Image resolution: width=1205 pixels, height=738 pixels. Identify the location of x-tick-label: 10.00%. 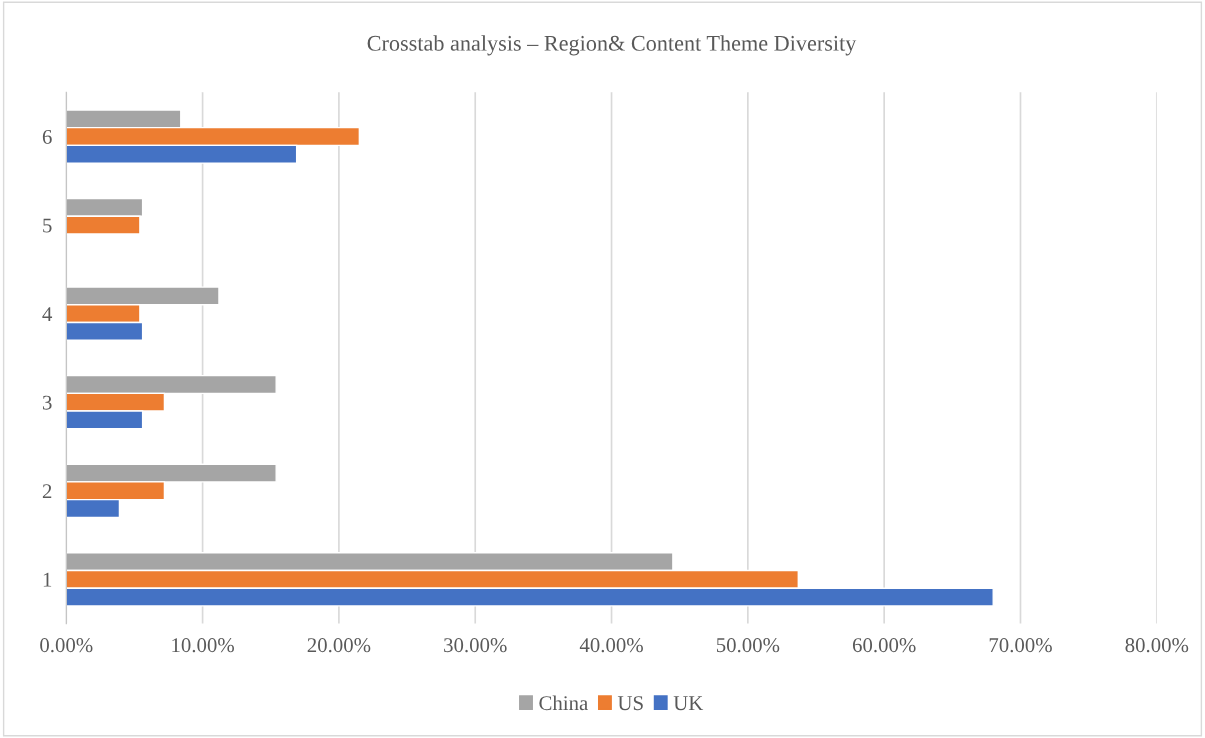
(203, 645).